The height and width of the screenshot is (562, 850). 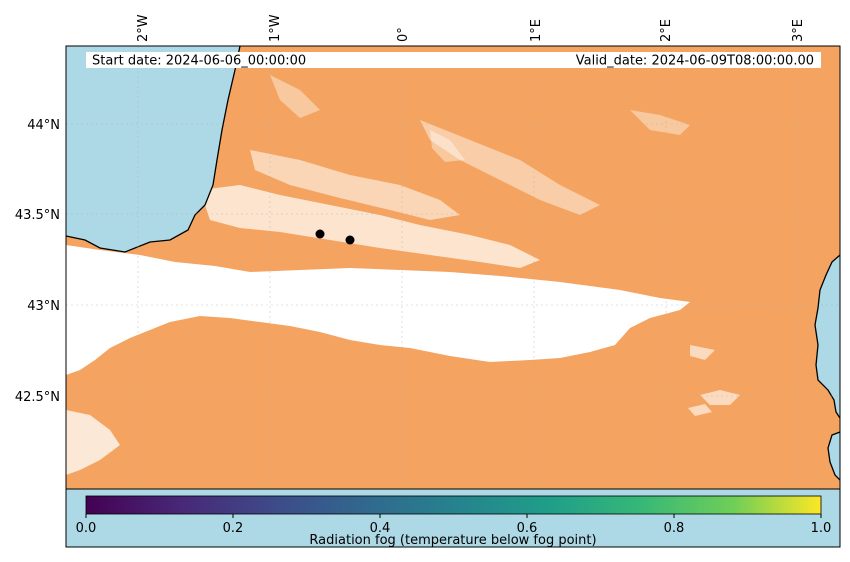 I want to click on fog-patch-n1, so click(x=355, y=185).